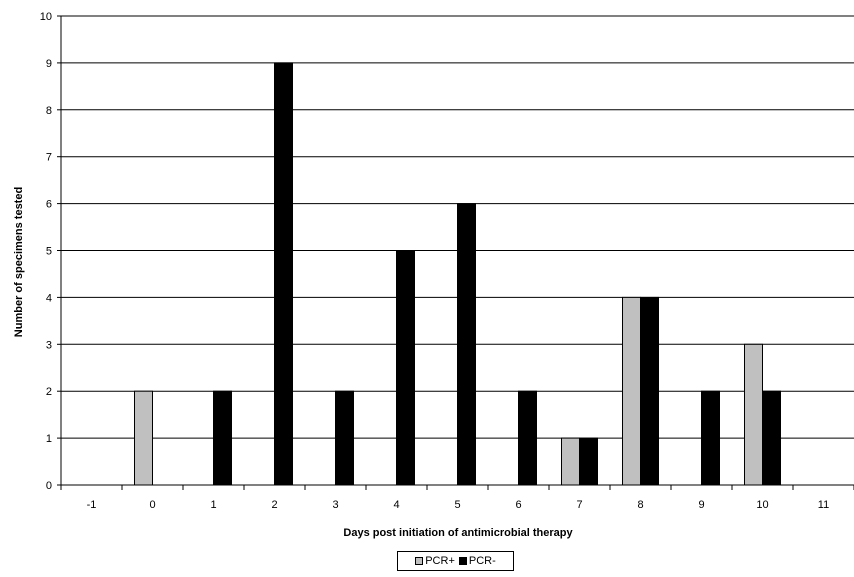 This screenshot has width=854, height=577. I want to click on y-tick-label: 5, so click(49, 252).